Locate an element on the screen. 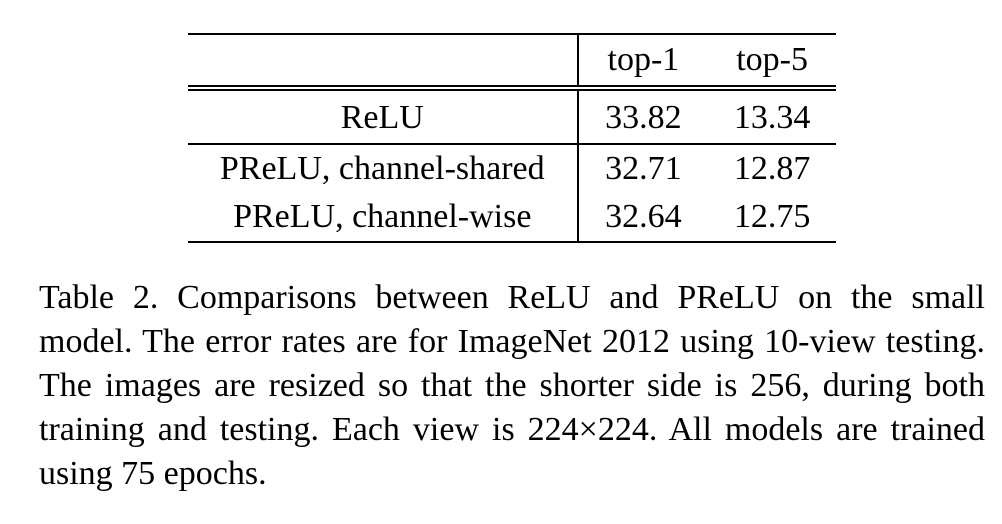 The height and width of the screenshot is (524, 1002). row-top1: 32.71 is located at coordinates (643, 168).